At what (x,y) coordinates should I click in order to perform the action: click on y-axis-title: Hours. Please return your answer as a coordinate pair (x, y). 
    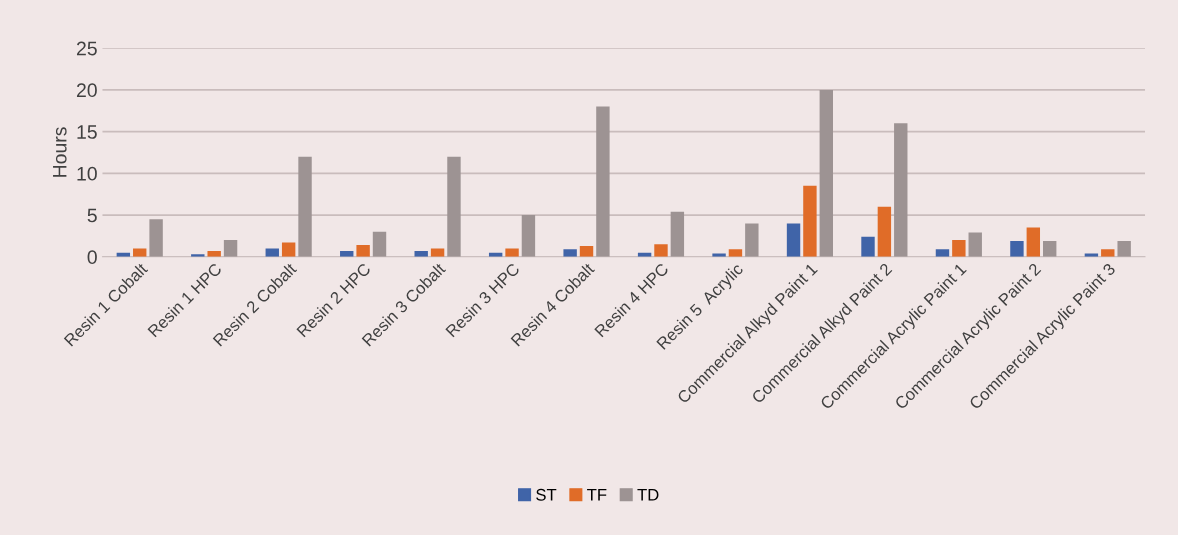
    Looking at the image, I should click on (60, 152).